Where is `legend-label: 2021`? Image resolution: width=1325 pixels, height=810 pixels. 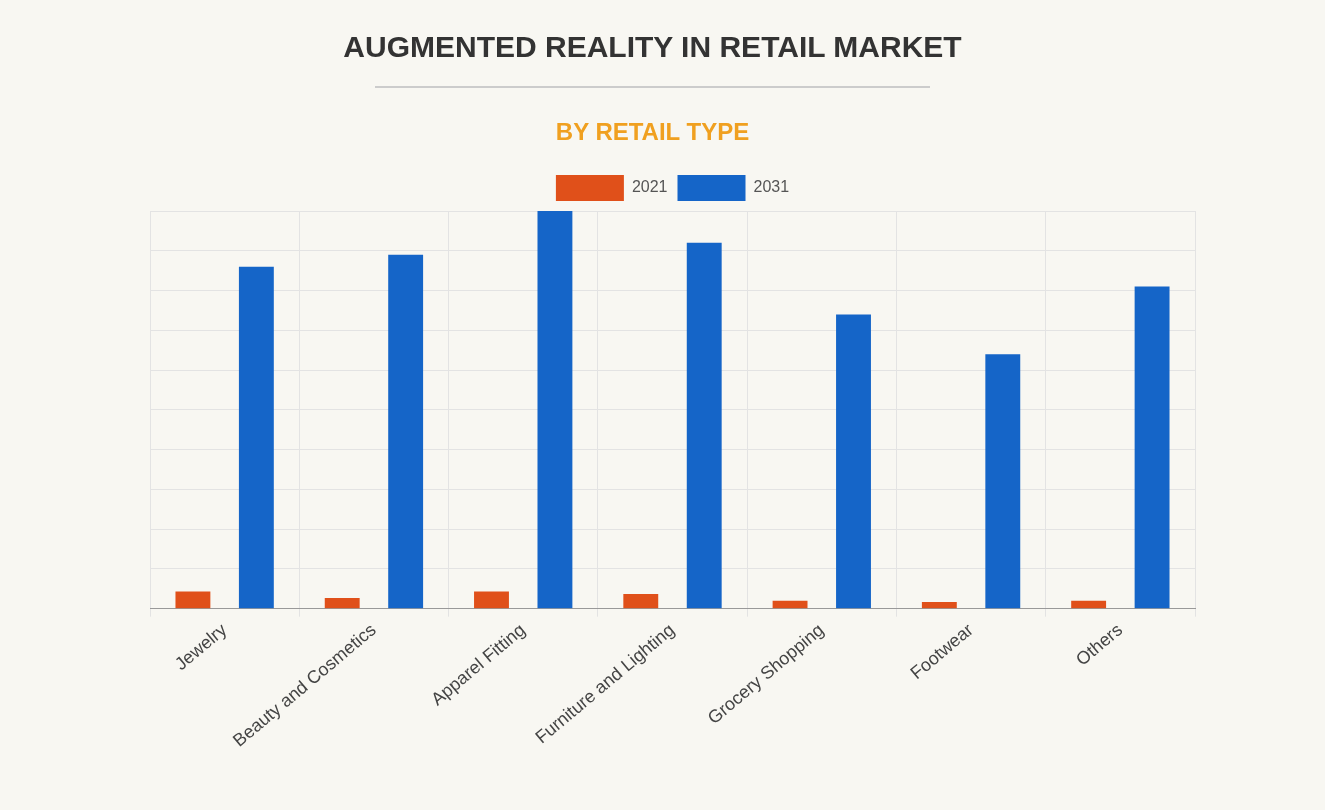
legend-label: 2021 is located at coordinates (649, 187).